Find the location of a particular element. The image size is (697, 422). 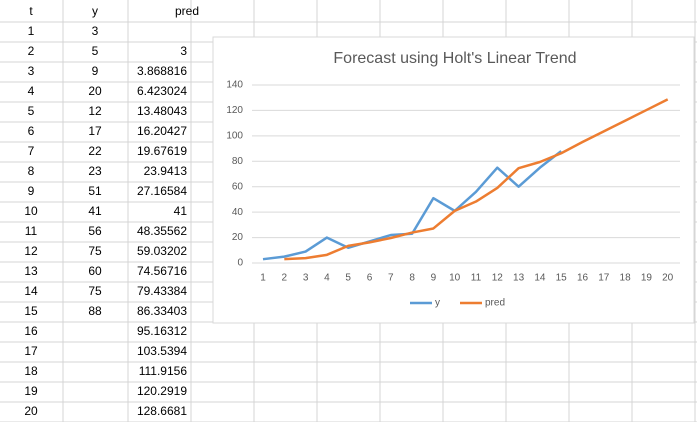

legend-label: pred is located at coordinates (495, 303).